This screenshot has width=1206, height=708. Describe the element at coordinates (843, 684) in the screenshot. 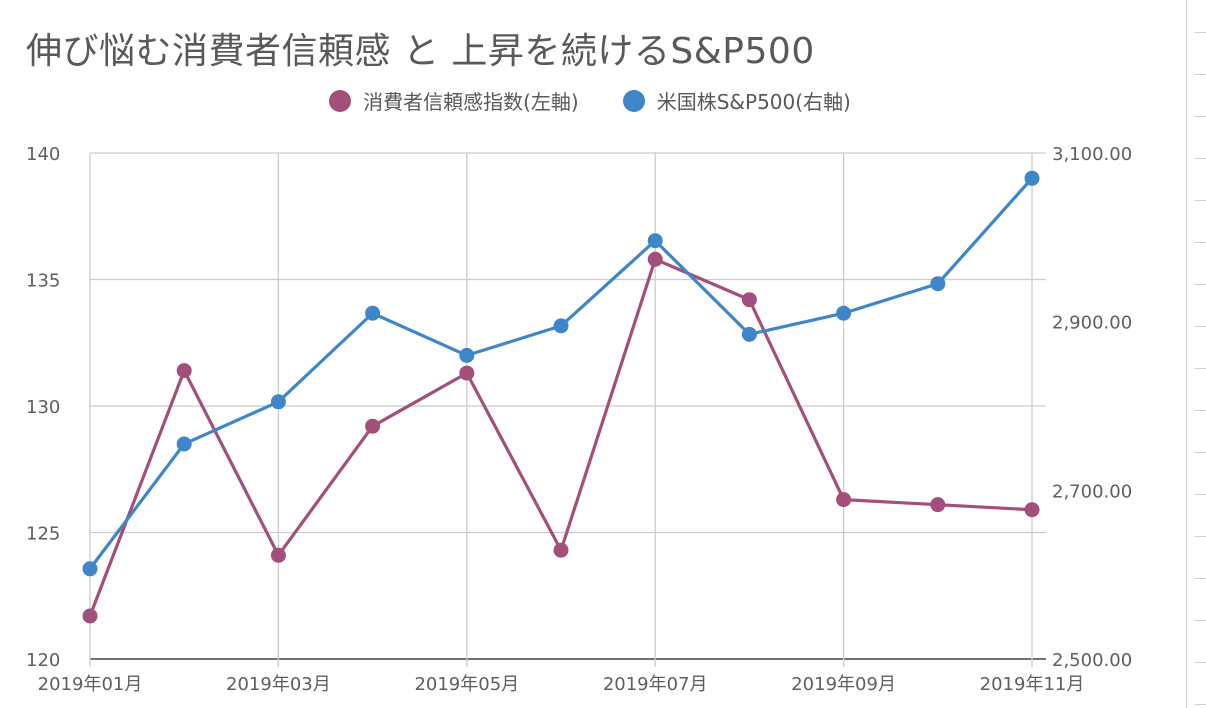

I see `x-axis-tick-label: 2019年09月` at that location.